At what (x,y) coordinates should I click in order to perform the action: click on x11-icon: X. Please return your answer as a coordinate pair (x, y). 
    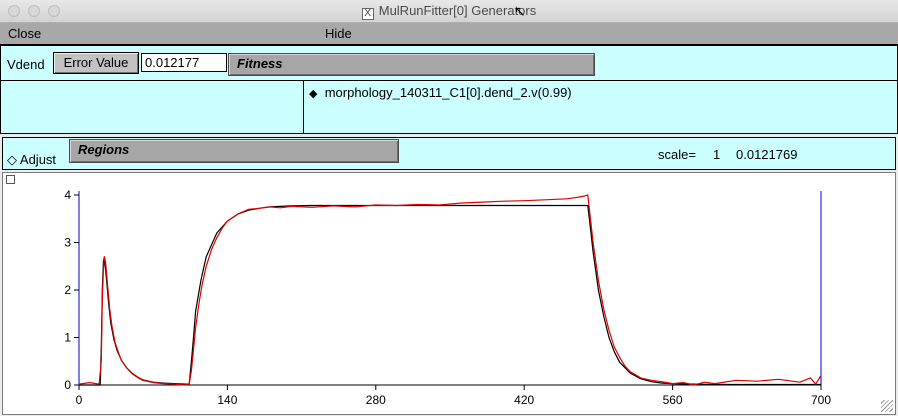
    Looking at the image, I should click on (367, 14).